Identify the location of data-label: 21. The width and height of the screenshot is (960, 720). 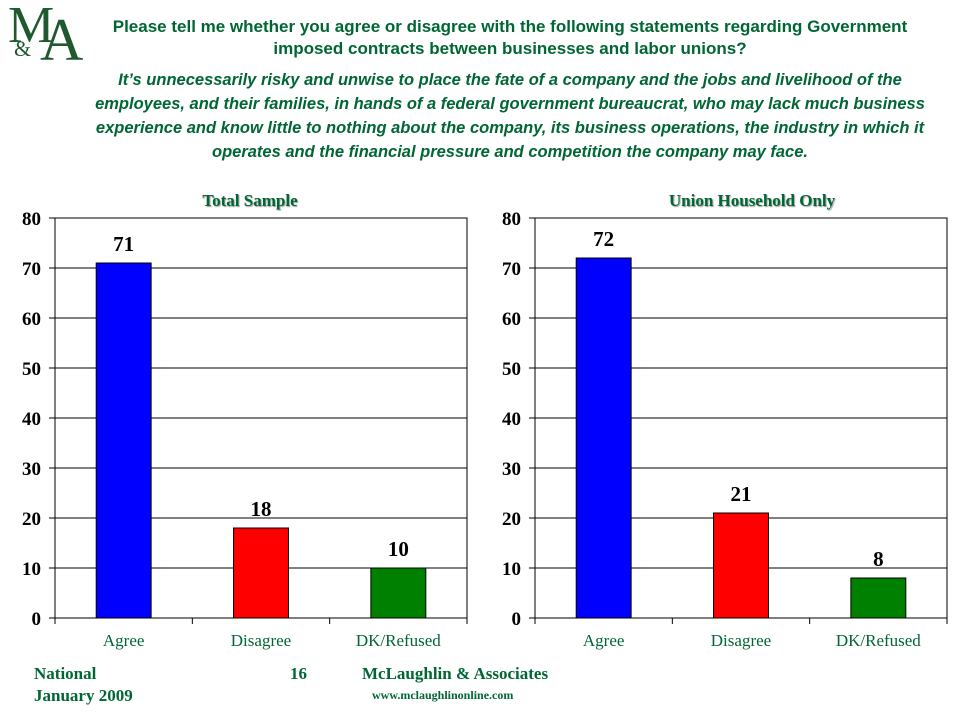
(741, 494).